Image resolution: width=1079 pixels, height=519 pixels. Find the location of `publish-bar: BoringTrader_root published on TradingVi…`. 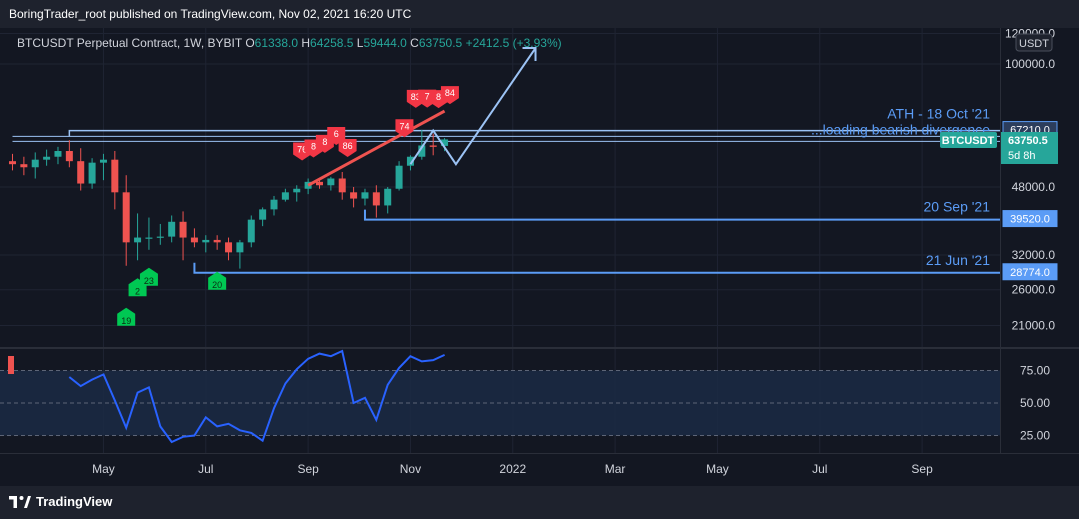

publish-bar: BoringTrader_root published on TradingVi… is located at coordinates (539, 14).